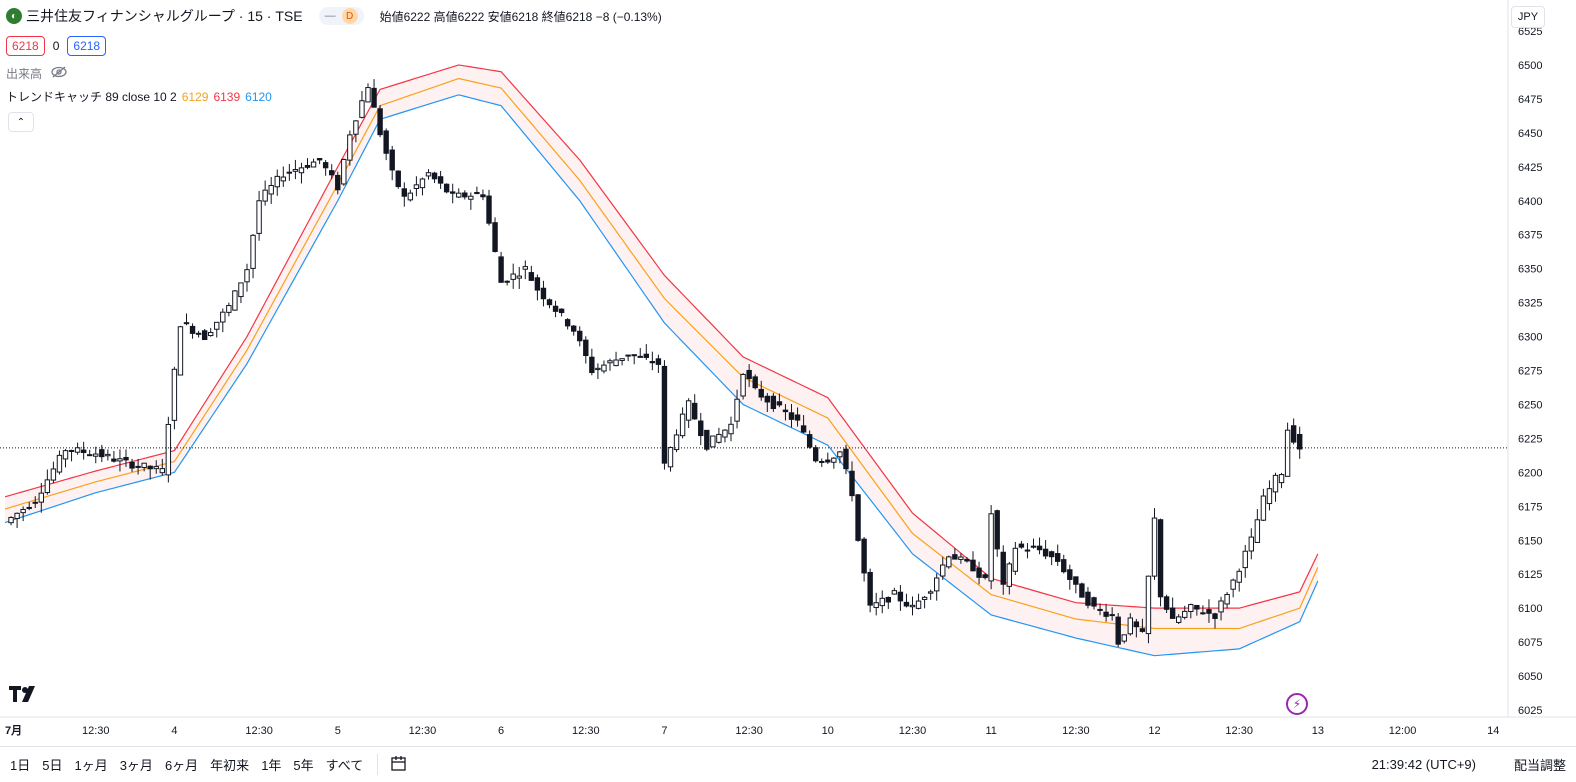 The width and height of the screenshot is (1576, 782). I want to click on range-1d: 1日, so click(20, 765).